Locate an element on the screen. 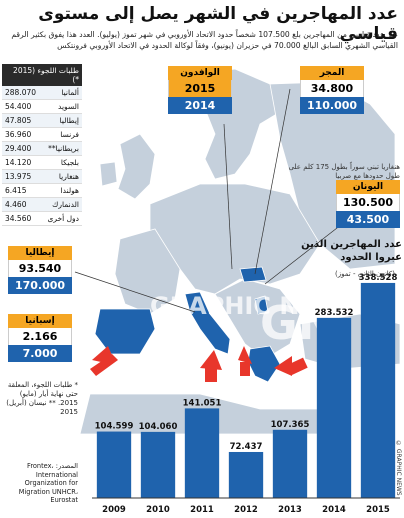 The image size is (404, 518). arrow-italy2-body is located at coordinates (245, 369).